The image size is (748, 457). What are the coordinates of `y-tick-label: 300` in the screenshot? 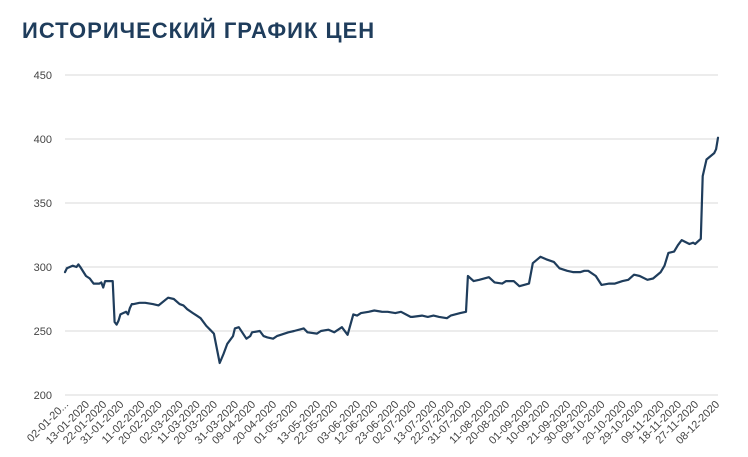 It's located at (43, 268).